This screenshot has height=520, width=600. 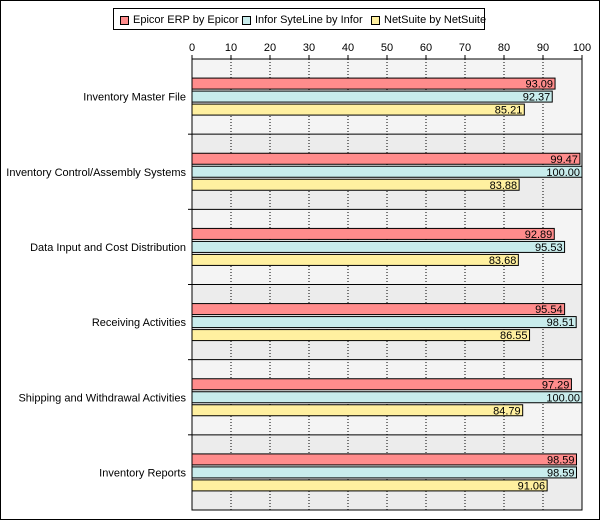 What do you see at coordinates (96, 173) in the screenshot?
I see `category-label: Inventory Control/Assembly Systems` at bounding box center [96, 173].